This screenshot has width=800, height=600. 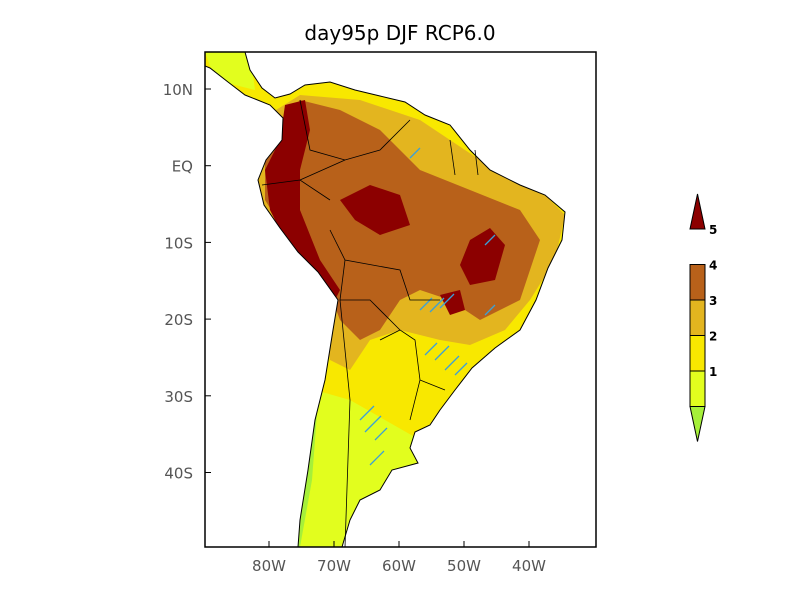 What do you see at coordinates (178, 90) in the screenshot?
I see `y-tick-label: 10N` at bounding box center [178, 90].